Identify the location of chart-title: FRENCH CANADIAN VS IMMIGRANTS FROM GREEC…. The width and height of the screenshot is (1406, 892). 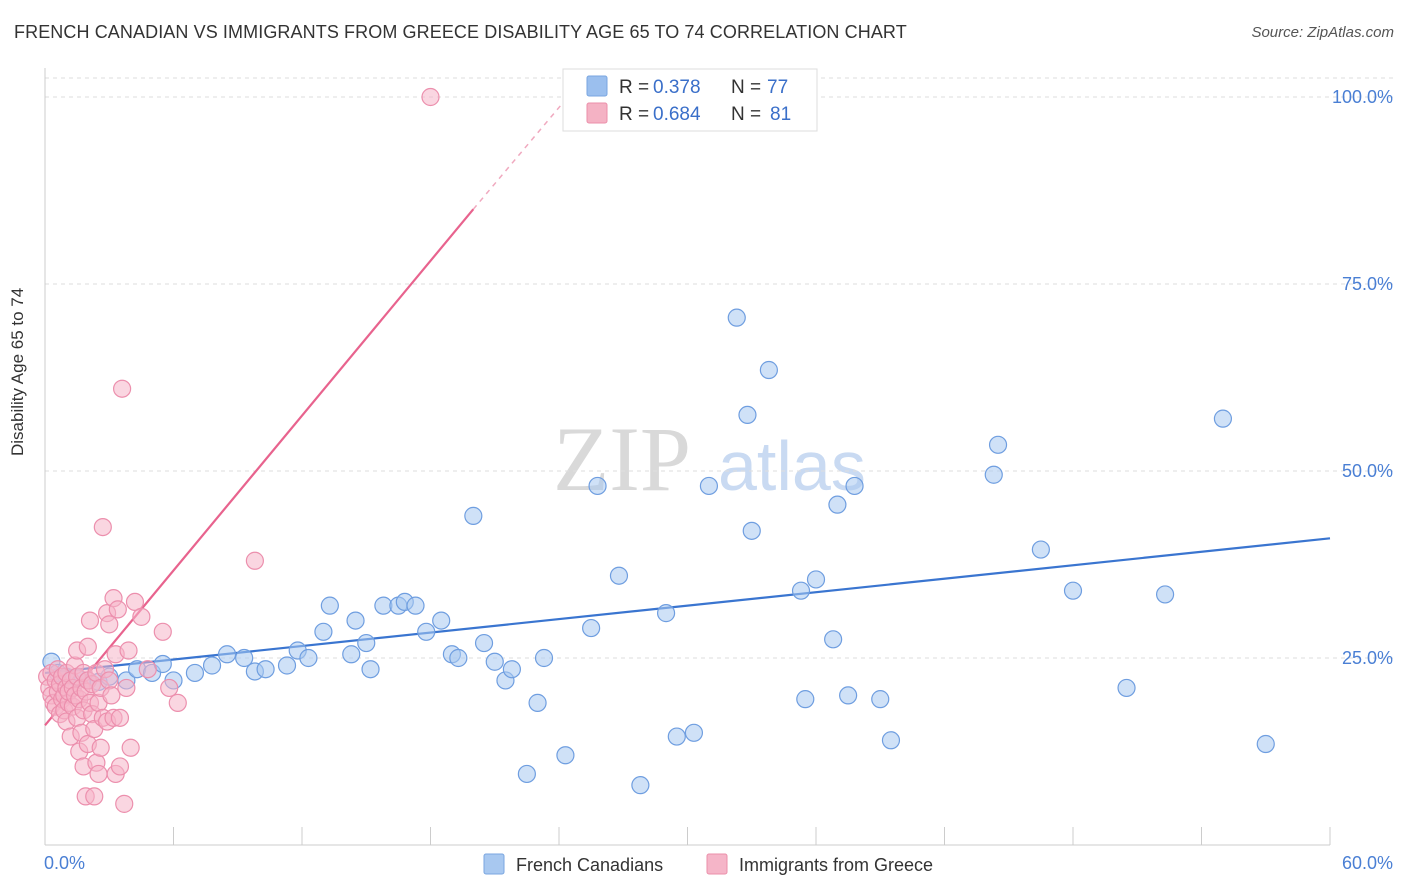
(460, 32).